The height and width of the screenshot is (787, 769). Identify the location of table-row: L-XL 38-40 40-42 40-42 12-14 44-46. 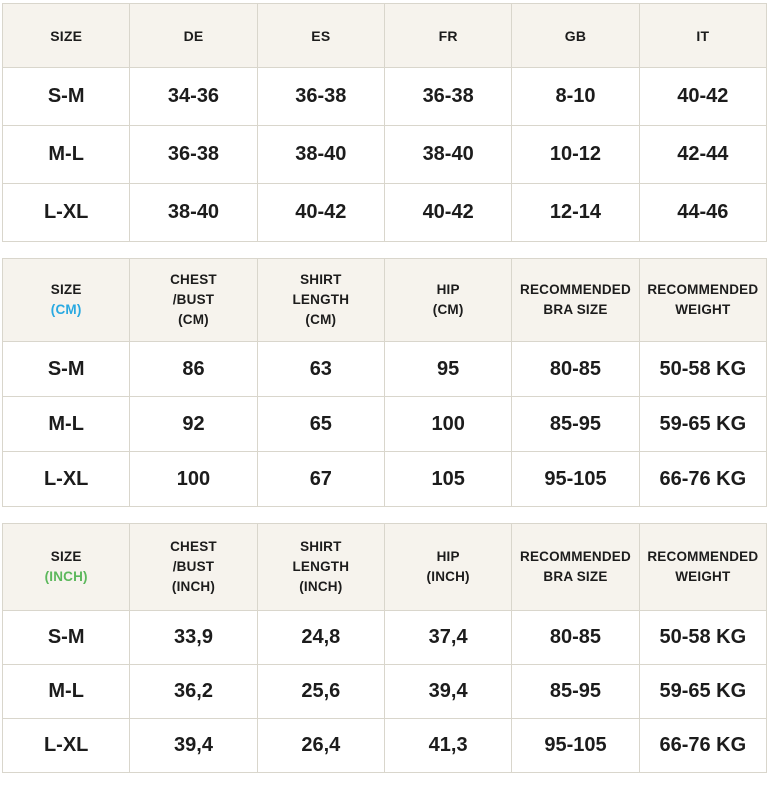
(384, 212).